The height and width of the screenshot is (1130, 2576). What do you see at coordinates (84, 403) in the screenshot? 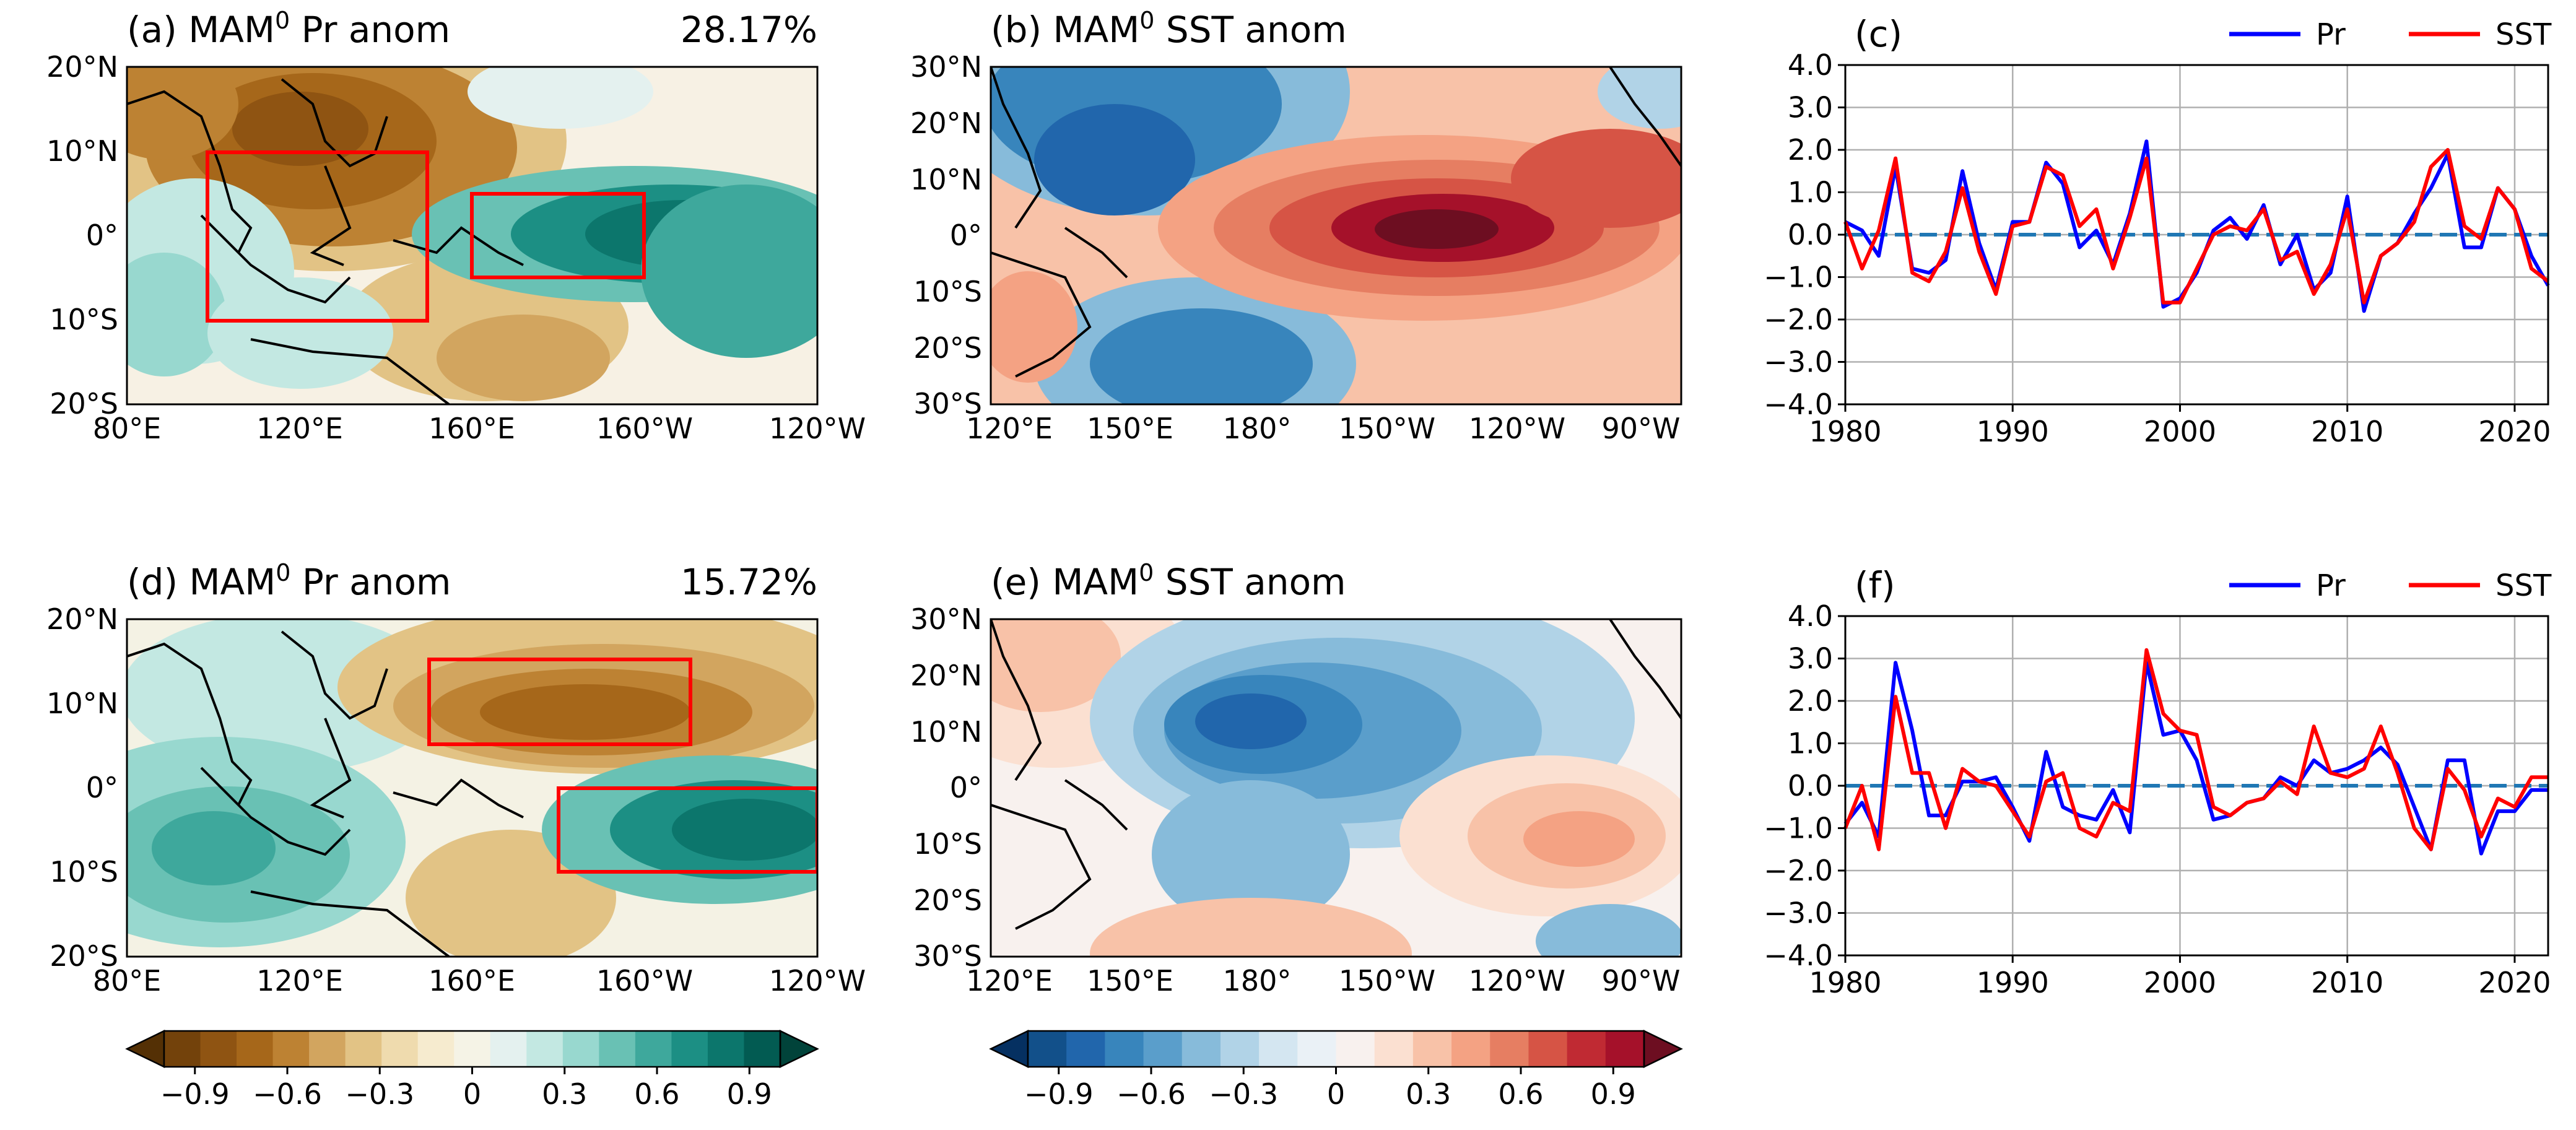
I see `ytick-a-4: 20°S` at bounding box center [84, 403].